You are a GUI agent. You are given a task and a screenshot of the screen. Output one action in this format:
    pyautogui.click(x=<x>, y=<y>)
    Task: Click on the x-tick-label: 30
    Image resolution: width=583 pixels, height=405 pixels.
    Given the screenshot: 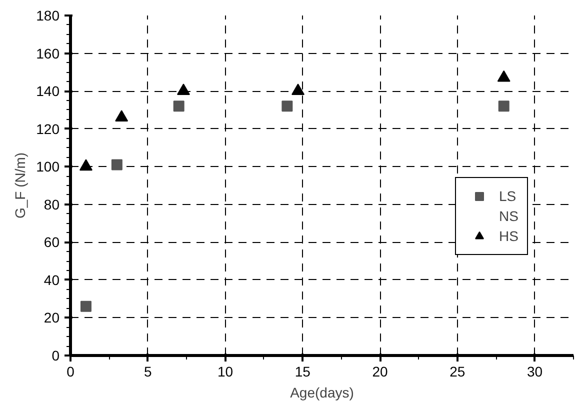 What is the action you would take?
    pyautogui.click(x=535, y=372)
    